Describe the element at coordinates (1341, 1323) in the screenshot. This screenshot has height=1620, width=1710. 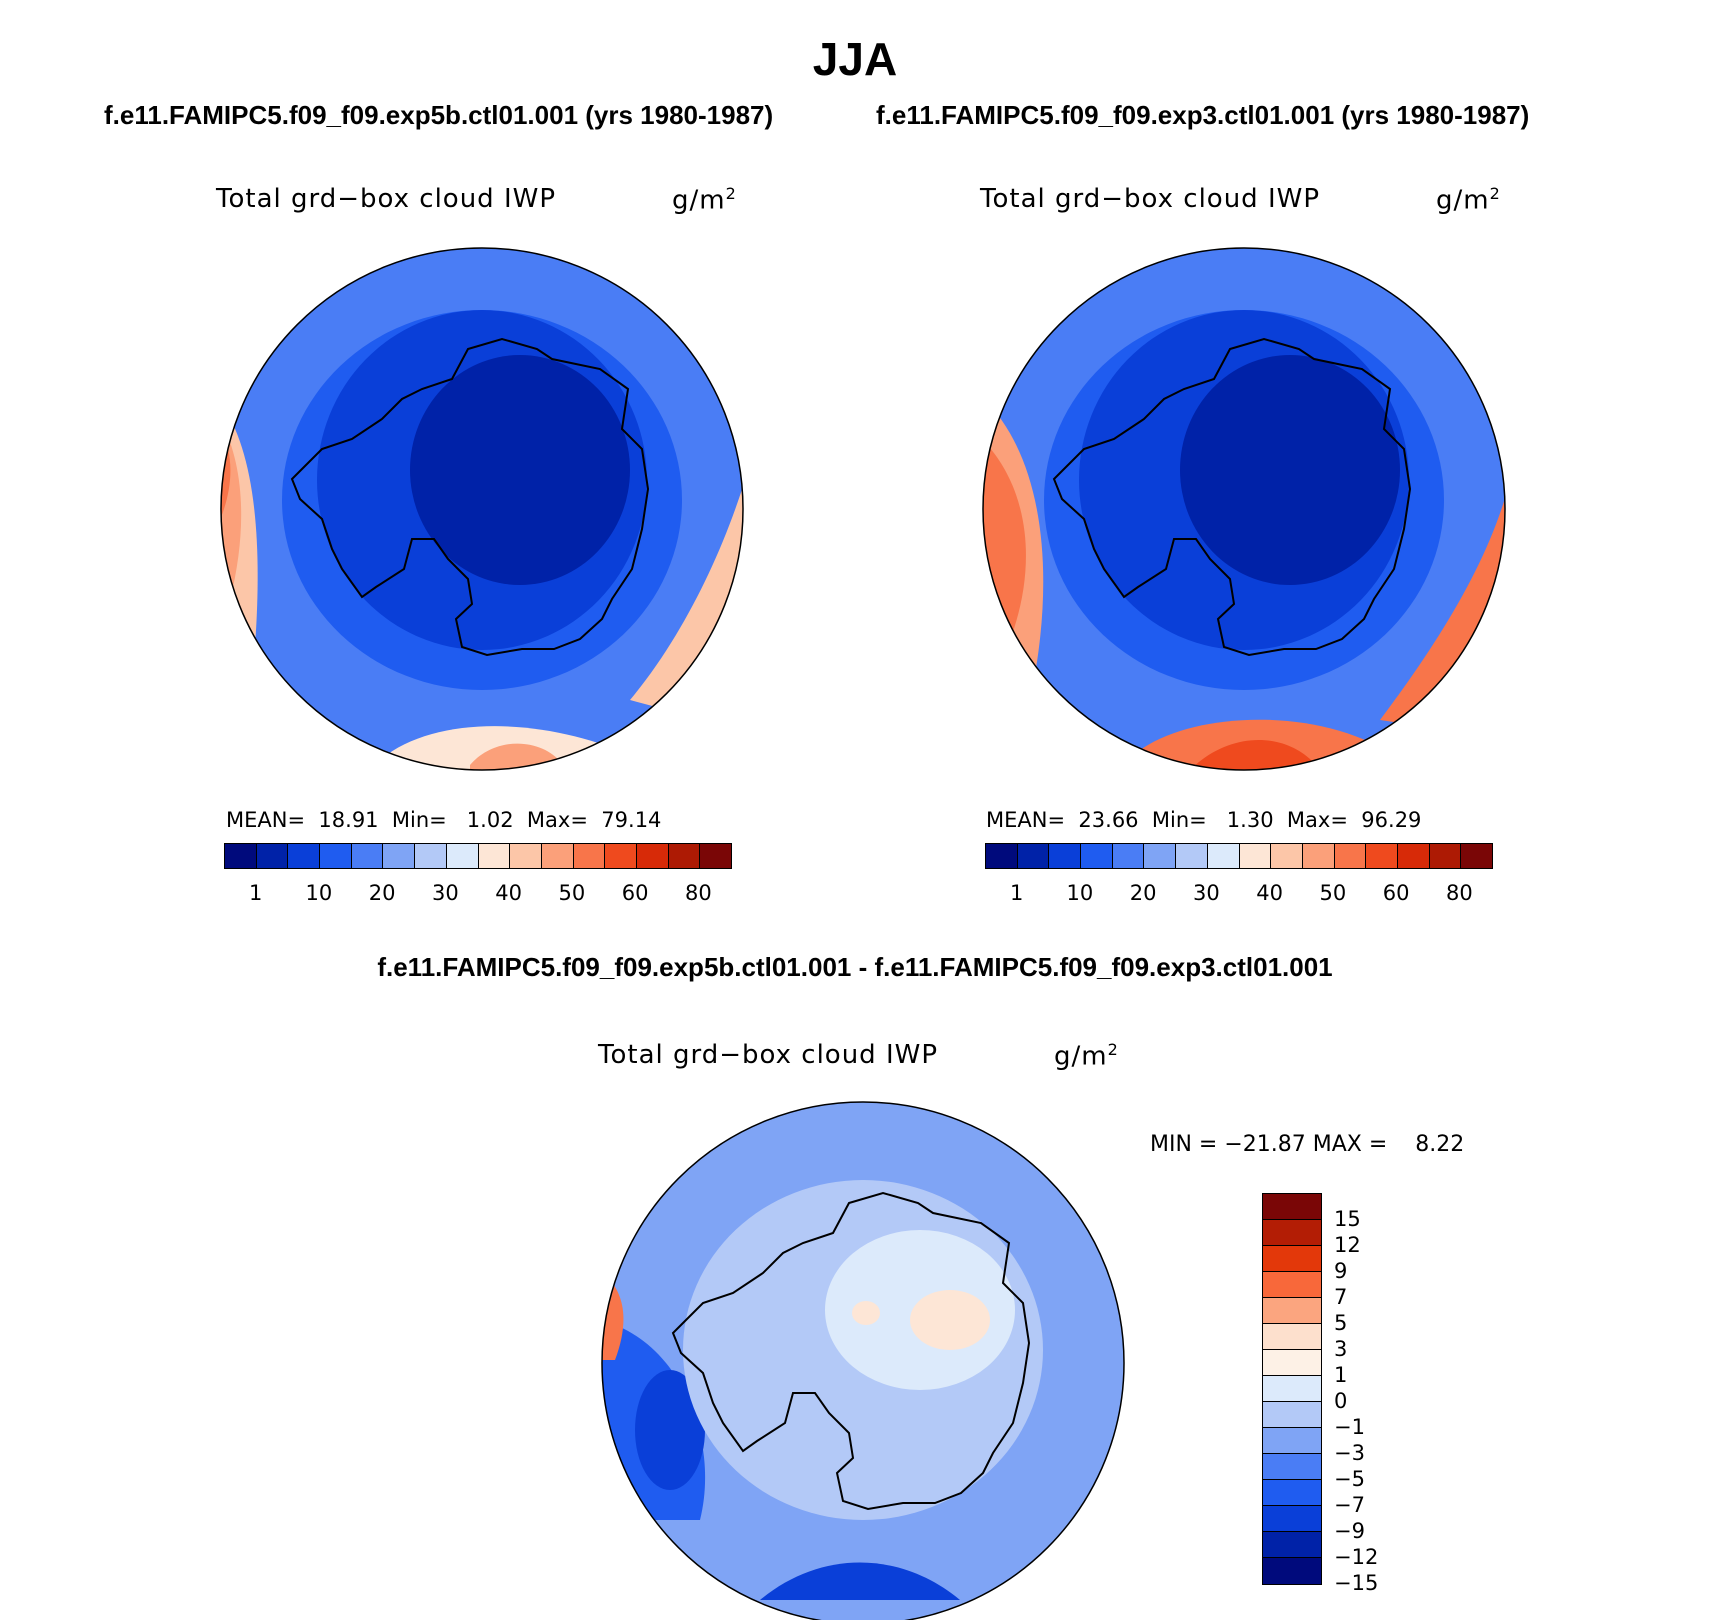
I see `colorbar-tick-label: 5` at that location.